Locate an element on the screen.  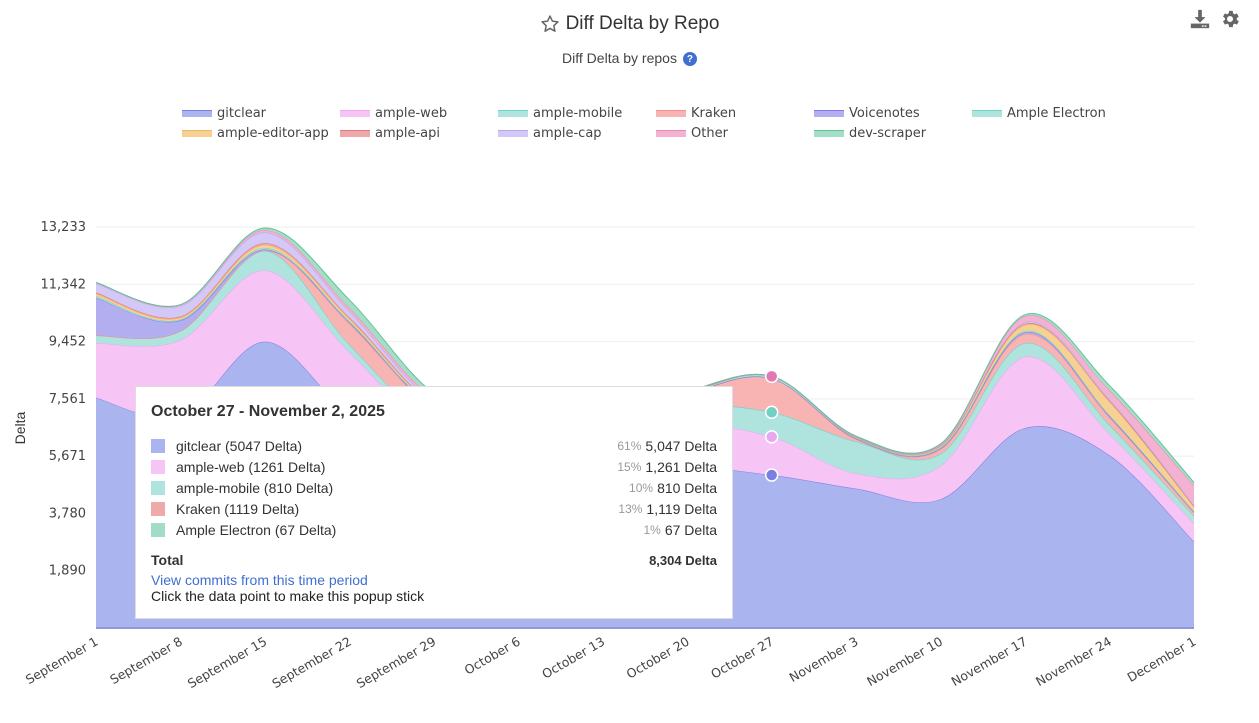
view-commits-link: View commits from this time period is located at coordinates (259, 580).